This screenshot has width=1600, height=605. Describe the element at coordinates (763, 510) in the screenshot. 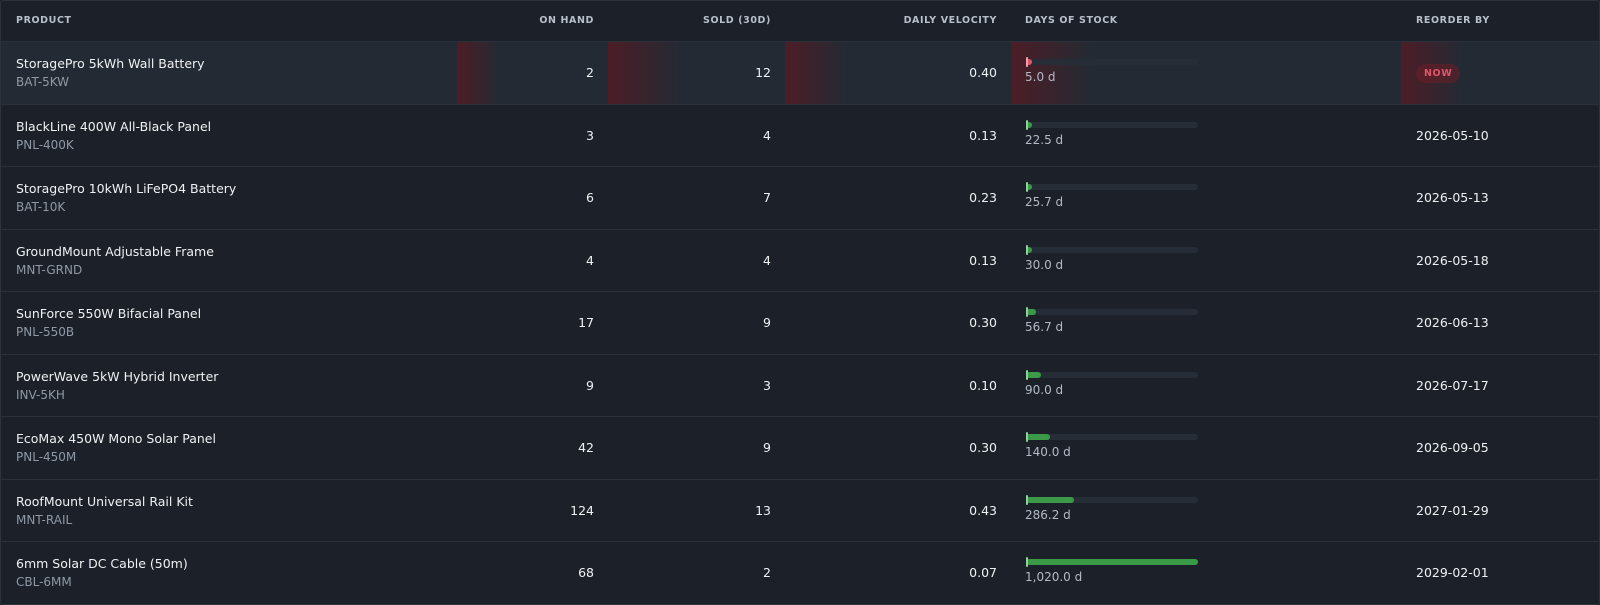

I see `sold-30d: 13` at that location.